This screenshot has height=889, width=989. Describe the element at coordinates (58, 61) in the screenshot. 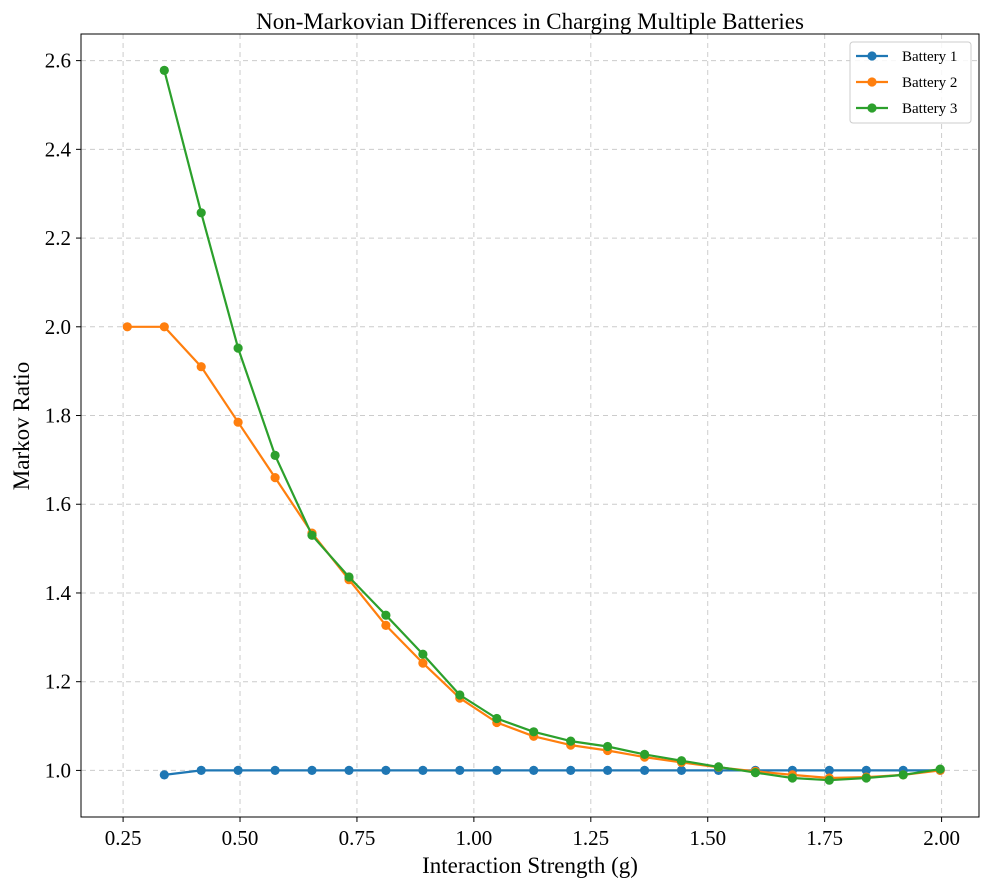

I see `y-tick-label: 2.6` at that location.